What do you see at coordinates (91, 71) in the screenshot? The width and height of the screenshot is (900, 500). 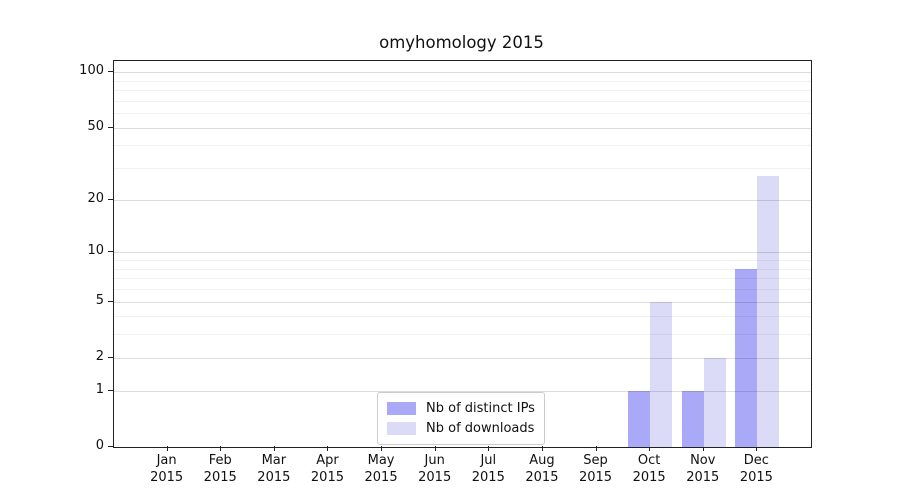 I see `y-tick-label: 100` at bounding box center [91, 71].